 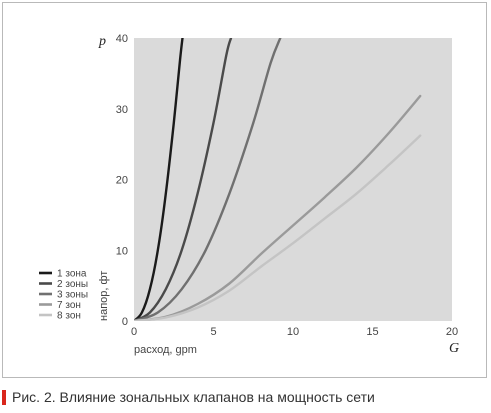 I want to click on legend-label: 3 зоны, so click(x=72, y=295).